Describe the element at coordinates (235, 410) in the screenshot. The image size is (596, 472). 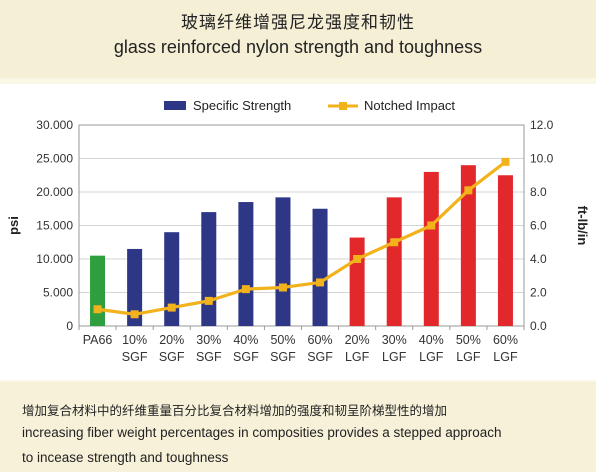
I see `footer-text-chinese: 增加复合材料中的纤维重量百分比复合材料增加的强度和韧呈阶梯型性的增加` at that location.